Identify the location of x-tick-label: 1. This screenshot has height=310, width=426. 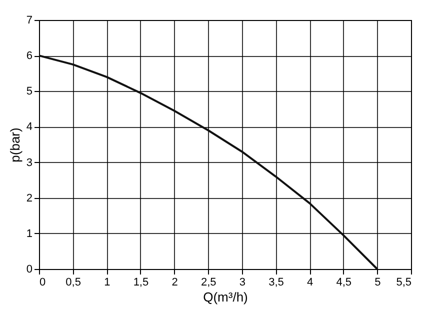
(107, 282).